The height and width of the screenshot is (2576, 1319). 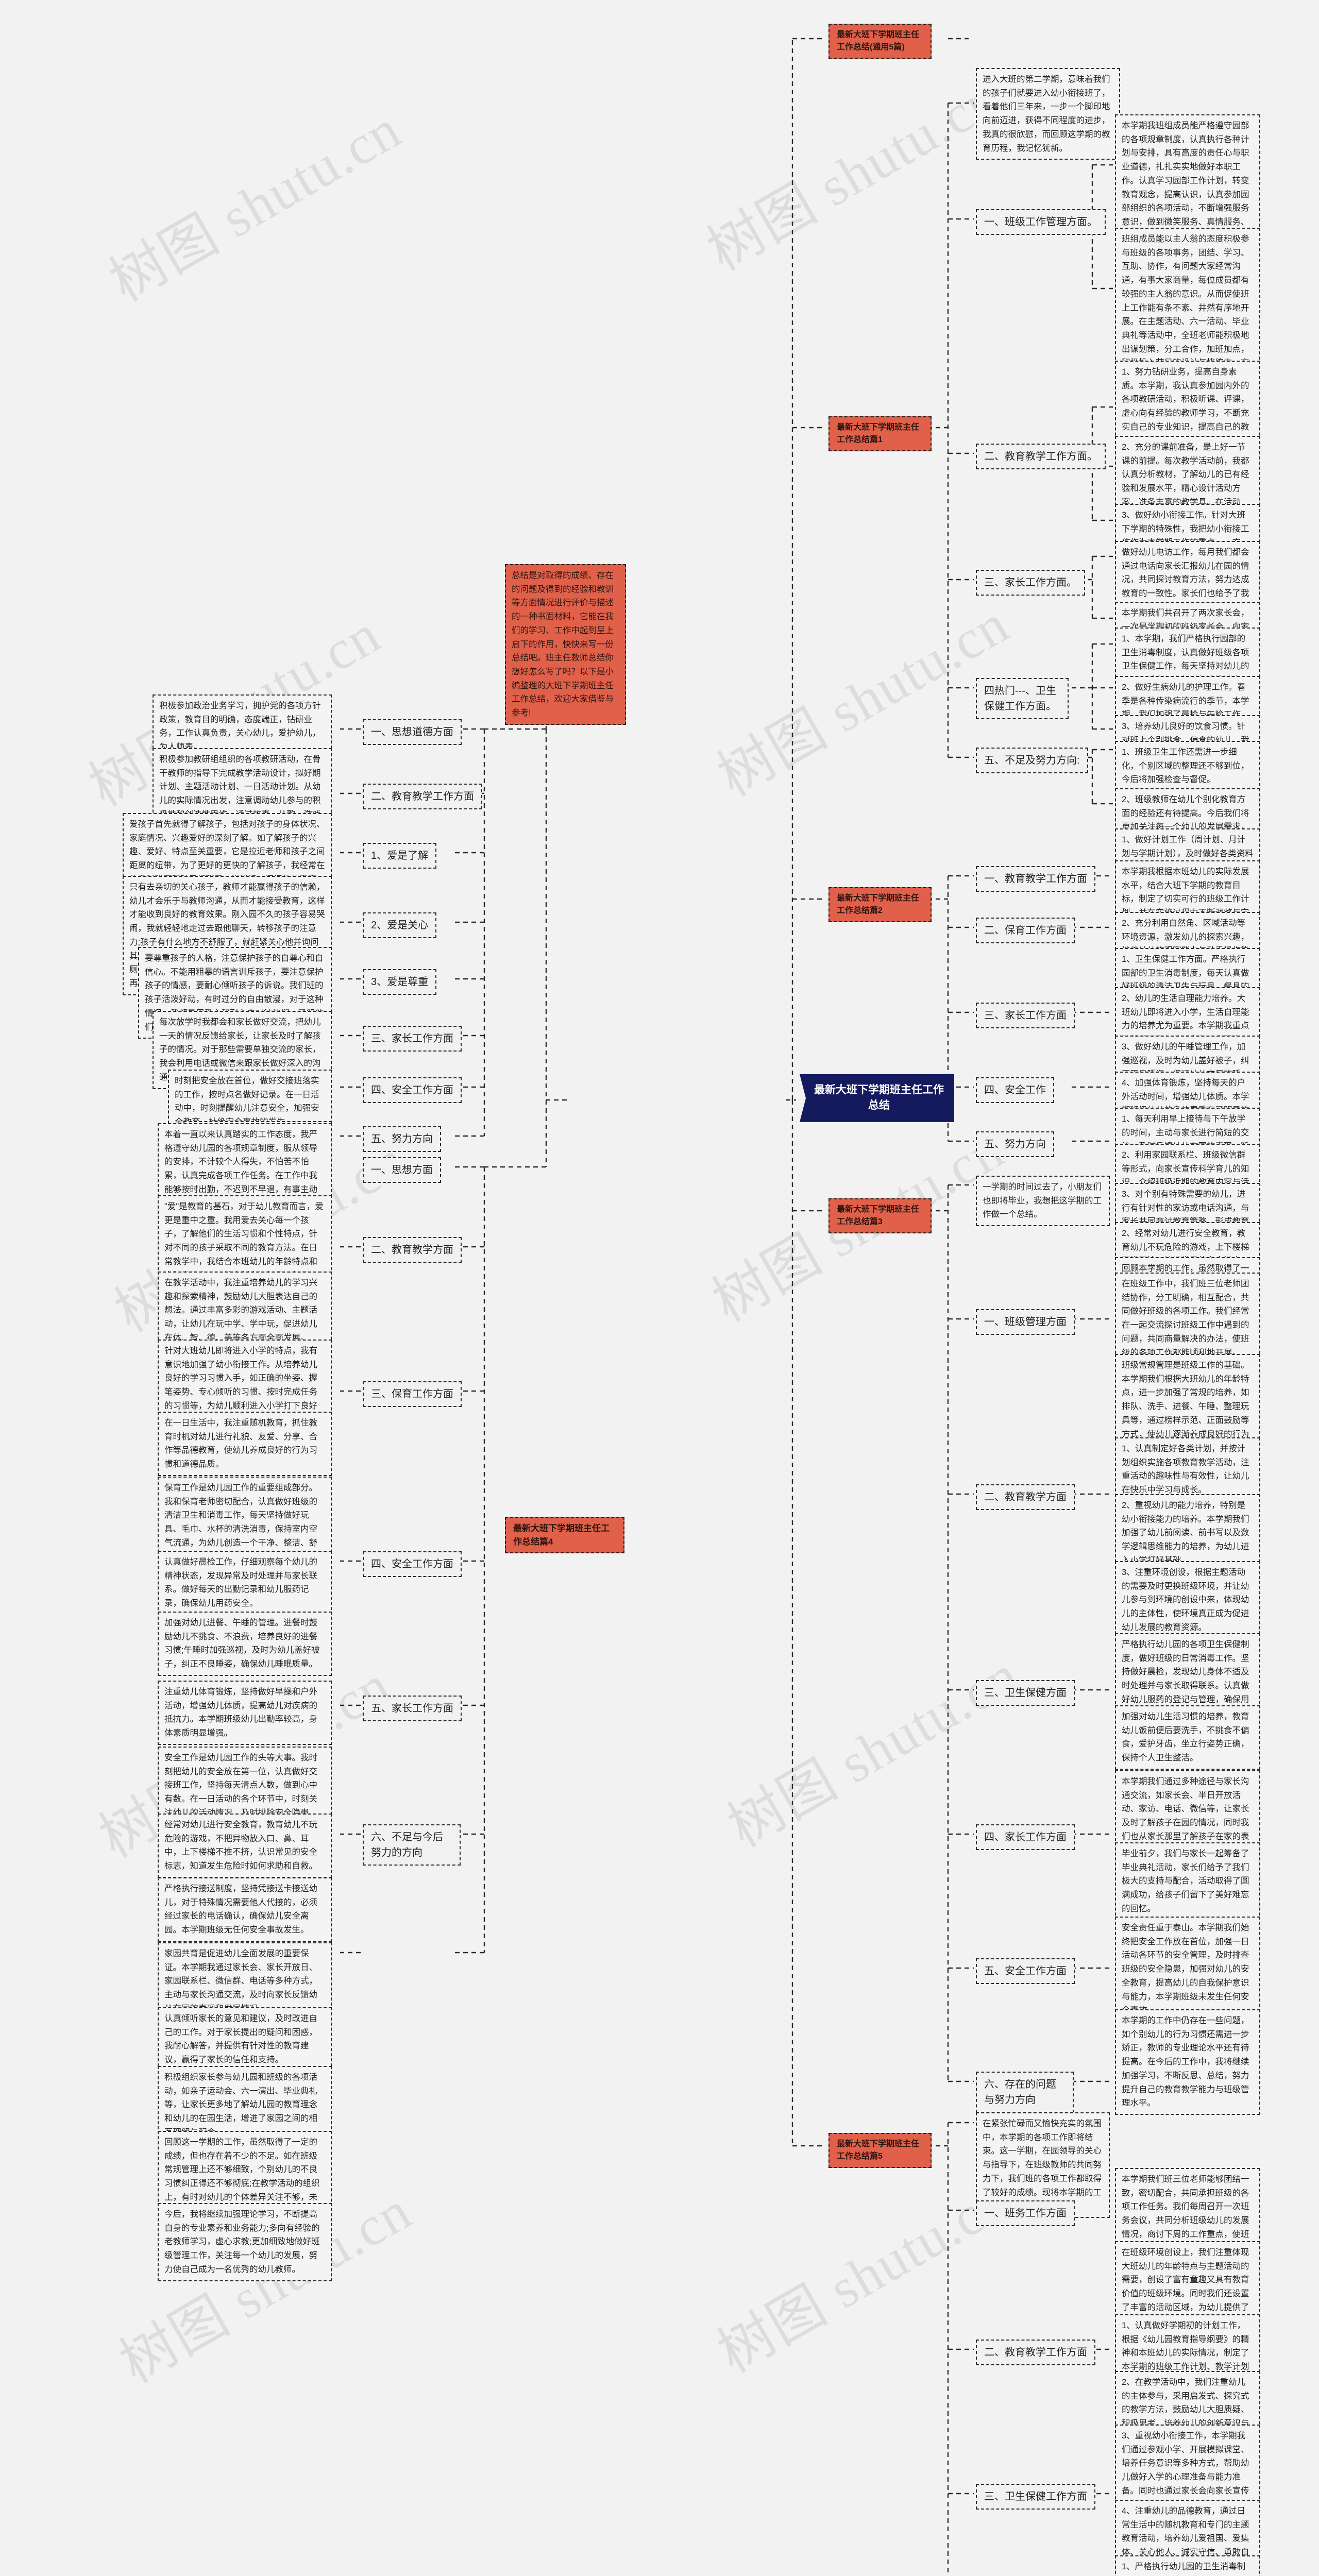 I want to click on left-section-label: 2、爱是关心, so click(x=400, y=925).